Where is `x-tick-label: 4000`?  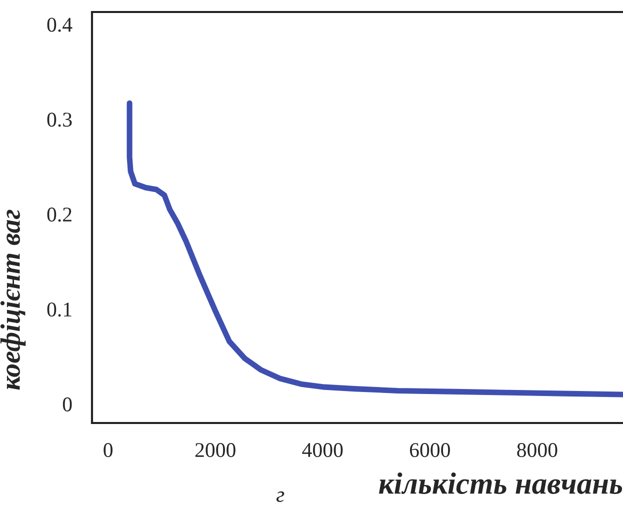
x-tick-label: 4000 is located at coordinates (322, 450).